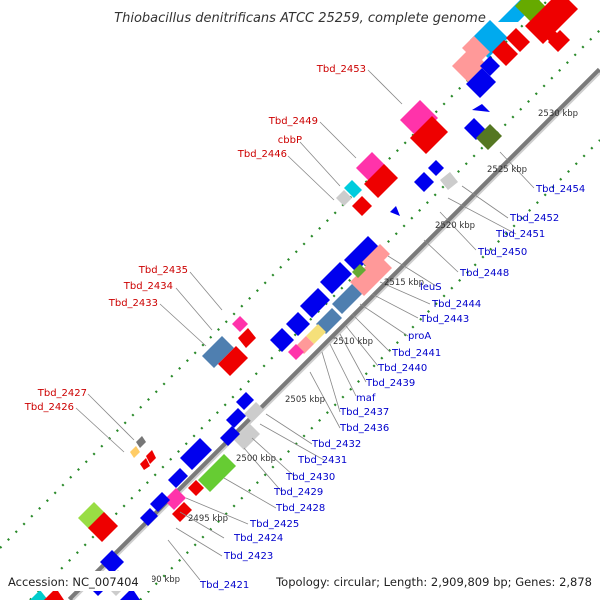 The width and height of the screenshot is (600, 600). I want to click on gene-label: Tbd_2444, so click(456, 304).